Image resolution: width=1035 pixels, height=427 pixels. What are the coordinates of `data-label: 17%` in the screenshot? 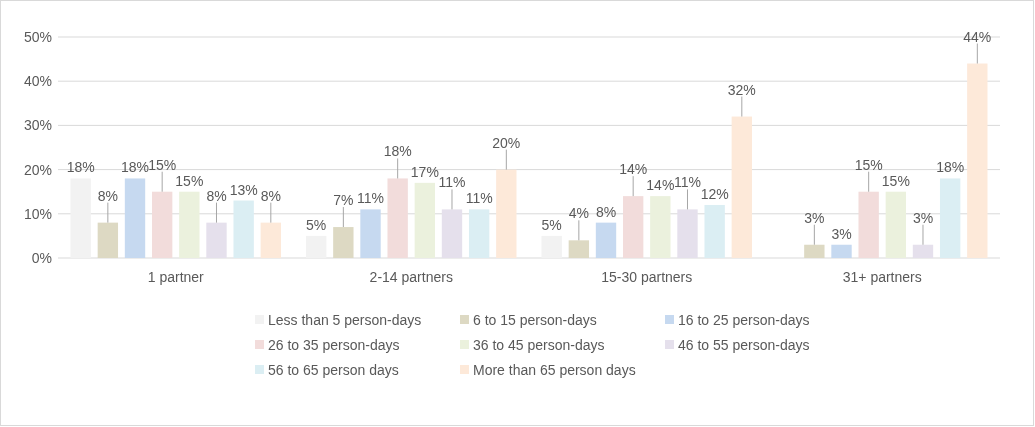 It's located at (424, 171).